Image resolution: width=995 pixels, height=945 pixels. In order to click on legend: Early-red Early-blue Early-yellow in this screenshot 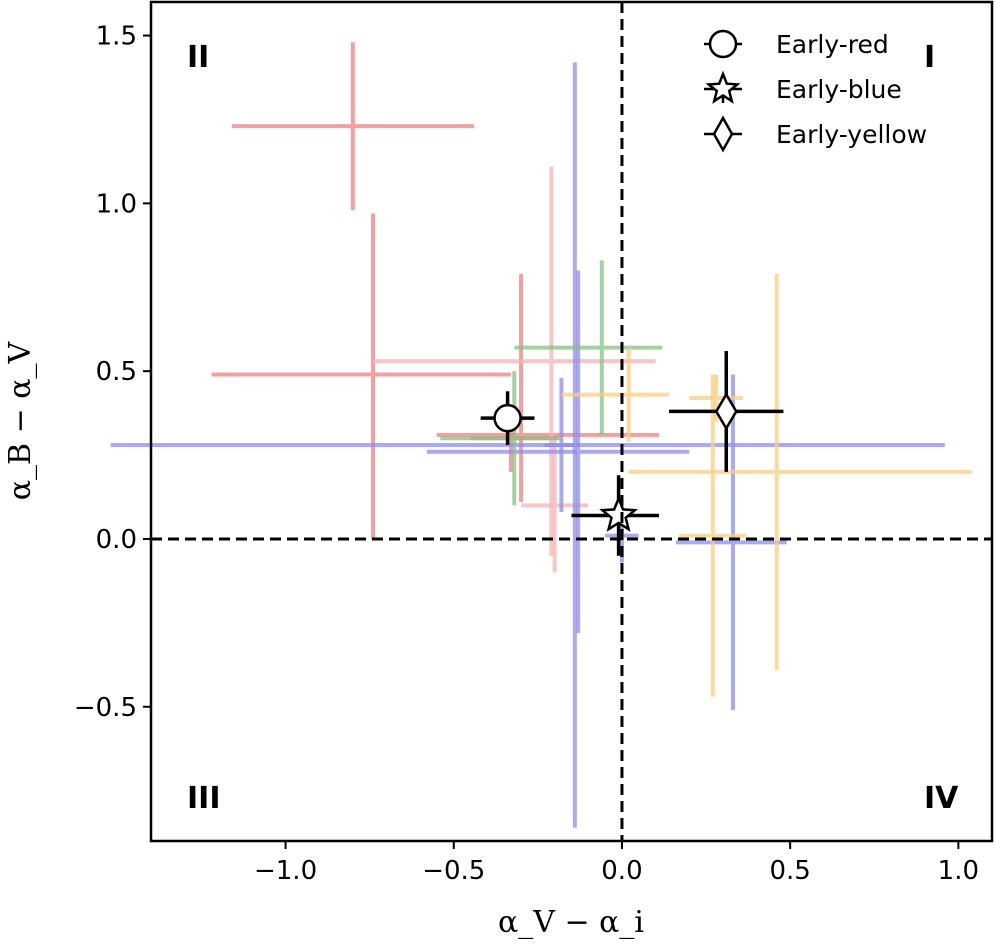, I will do `click(815, 91)`.